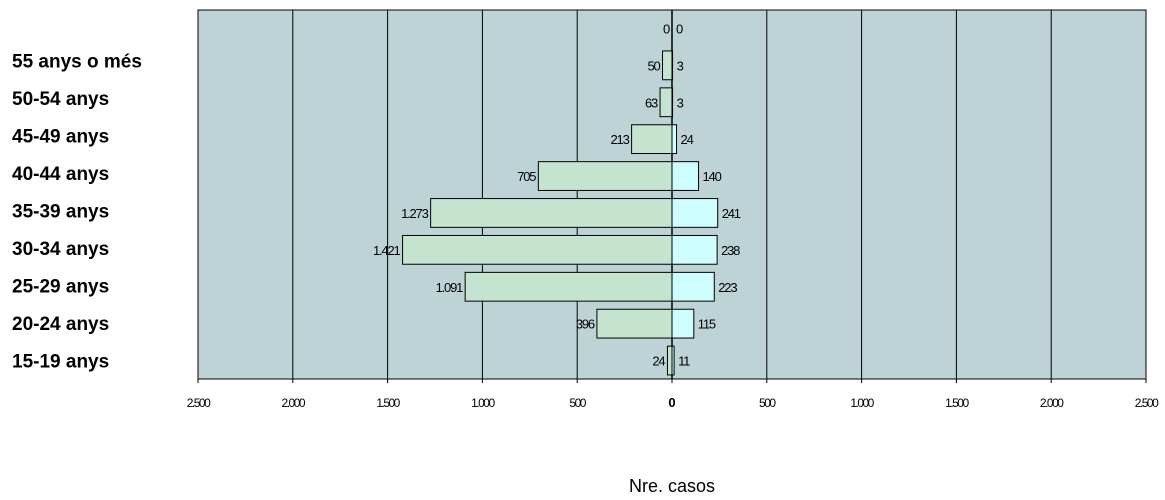  Describe the element at coordinates (60, 249) in the screenshot. I see `category-label: 30-34 anys` at that location.